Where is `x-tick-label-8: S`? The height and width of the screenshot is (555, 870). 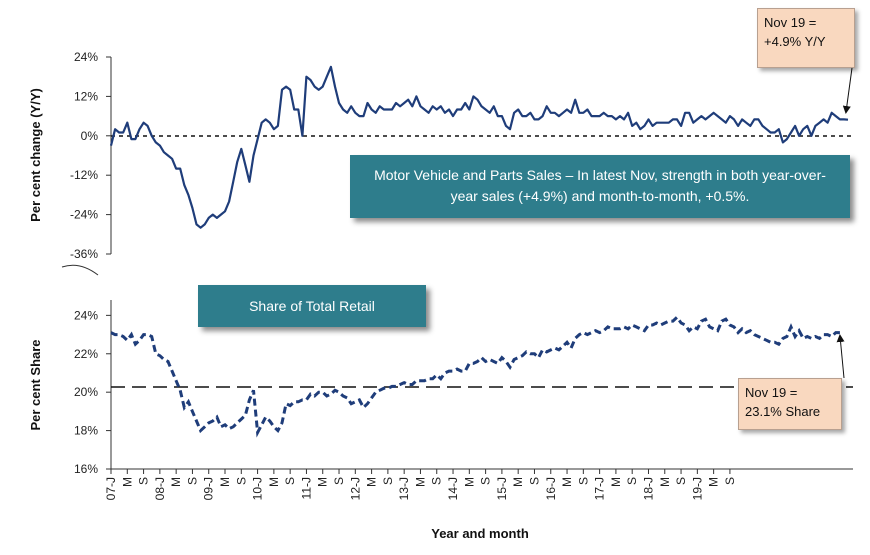 x-tick-label-8: S is located at coordinates (241, 481).